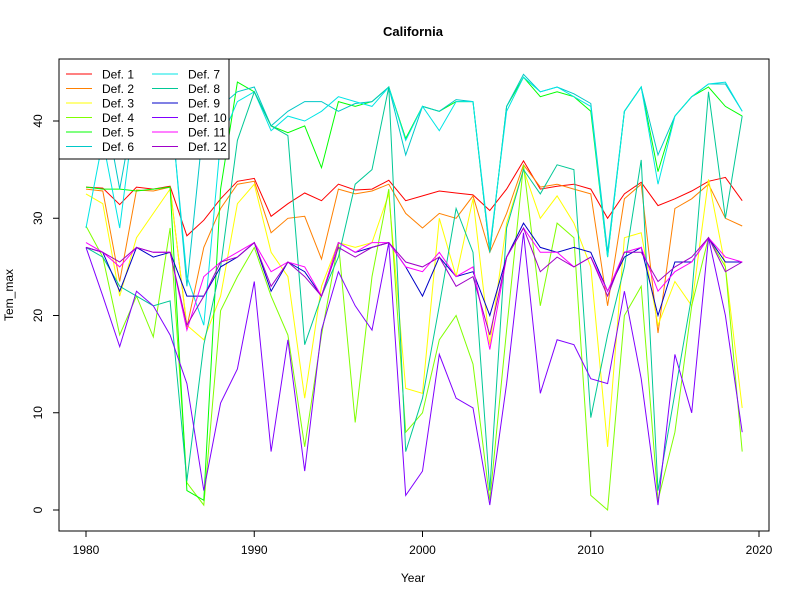 The image size is (800, 600). What do you see at coordinates (9, 295) in the screenshot?
I see `y-axis-label: Tem_max` at bounding box center [9, 295].